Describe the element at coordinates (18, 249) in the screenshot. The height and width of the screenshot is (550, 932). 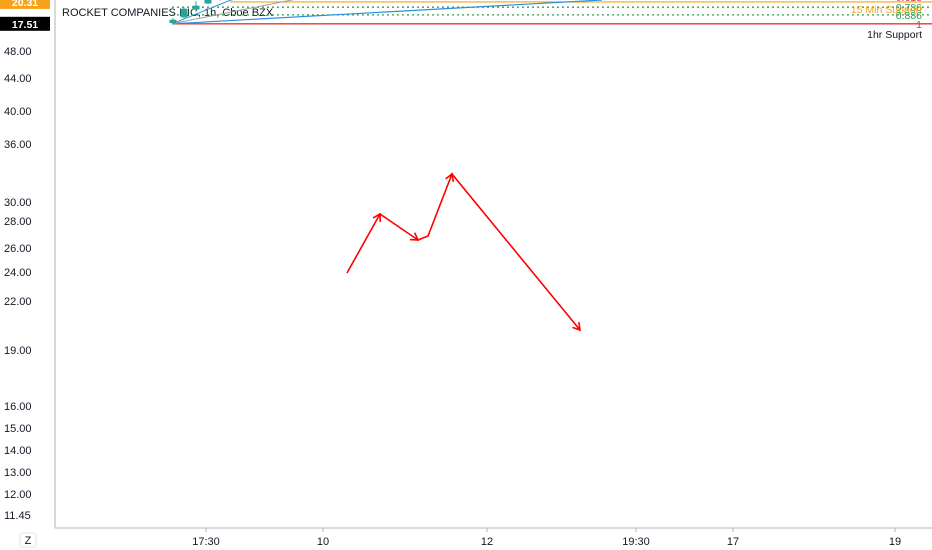
I see `y-tick-label: 26.00` at that location.